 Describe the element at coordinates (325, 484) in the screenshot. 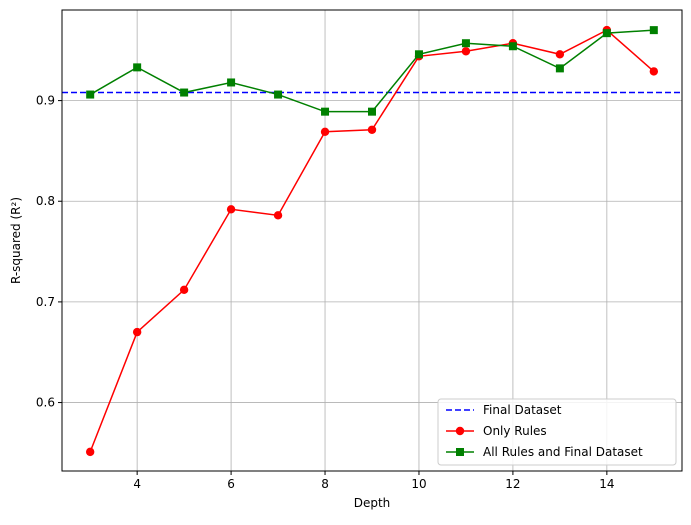

I see `x-tick-label: 8` at that location.